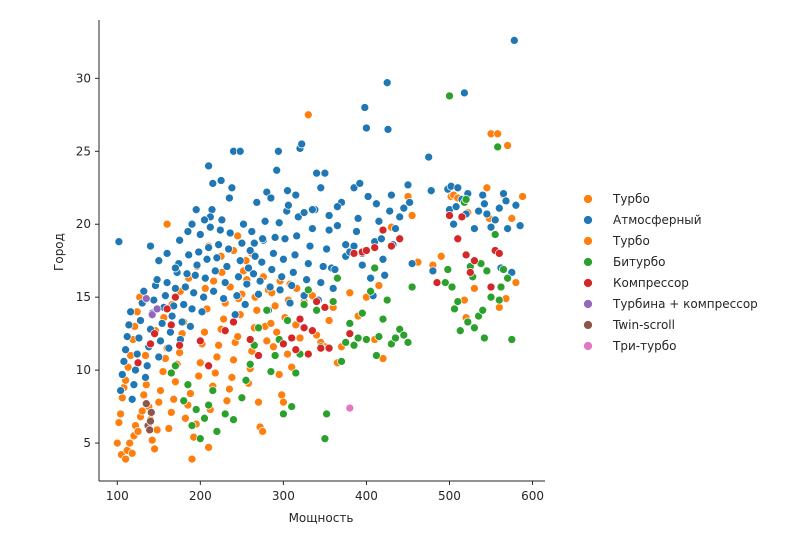 The height and width of the screenshot is (545, 794). What do you see at coordinates (59, 252) in the screenshot?
I see `y-axis-label: Город` at bounding box center [59, 252].